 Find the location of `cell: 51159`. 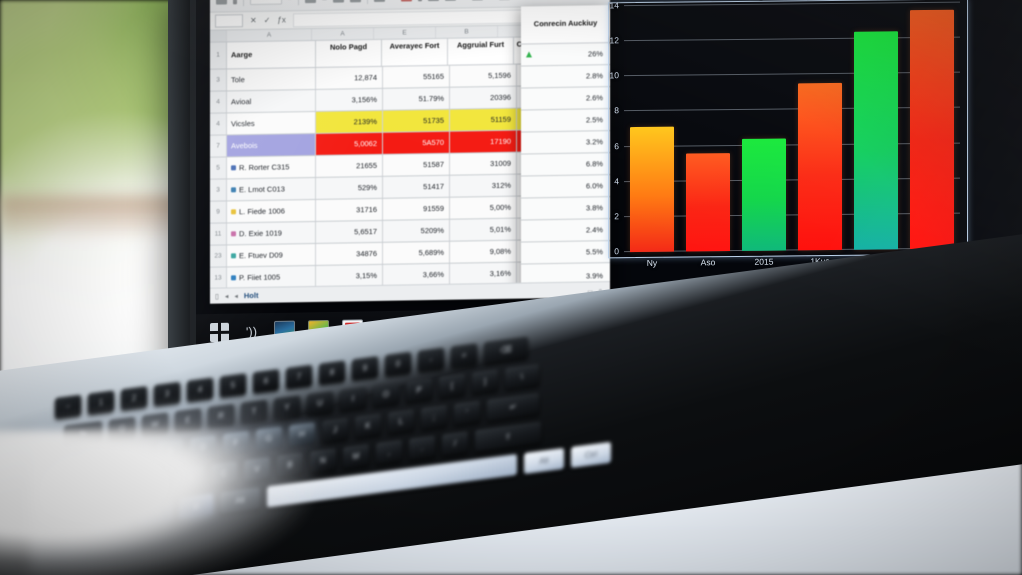

cell: 51159 is located at coordinates (483, 119).